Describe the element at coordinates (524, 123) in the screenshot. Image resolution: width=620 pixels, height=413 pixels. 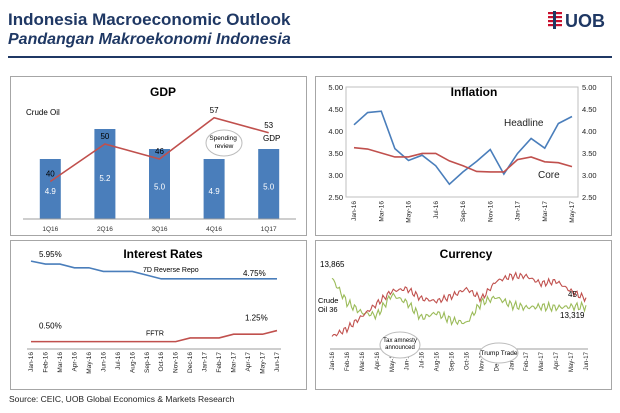
I see `headline-series-label: Headline` at that location.